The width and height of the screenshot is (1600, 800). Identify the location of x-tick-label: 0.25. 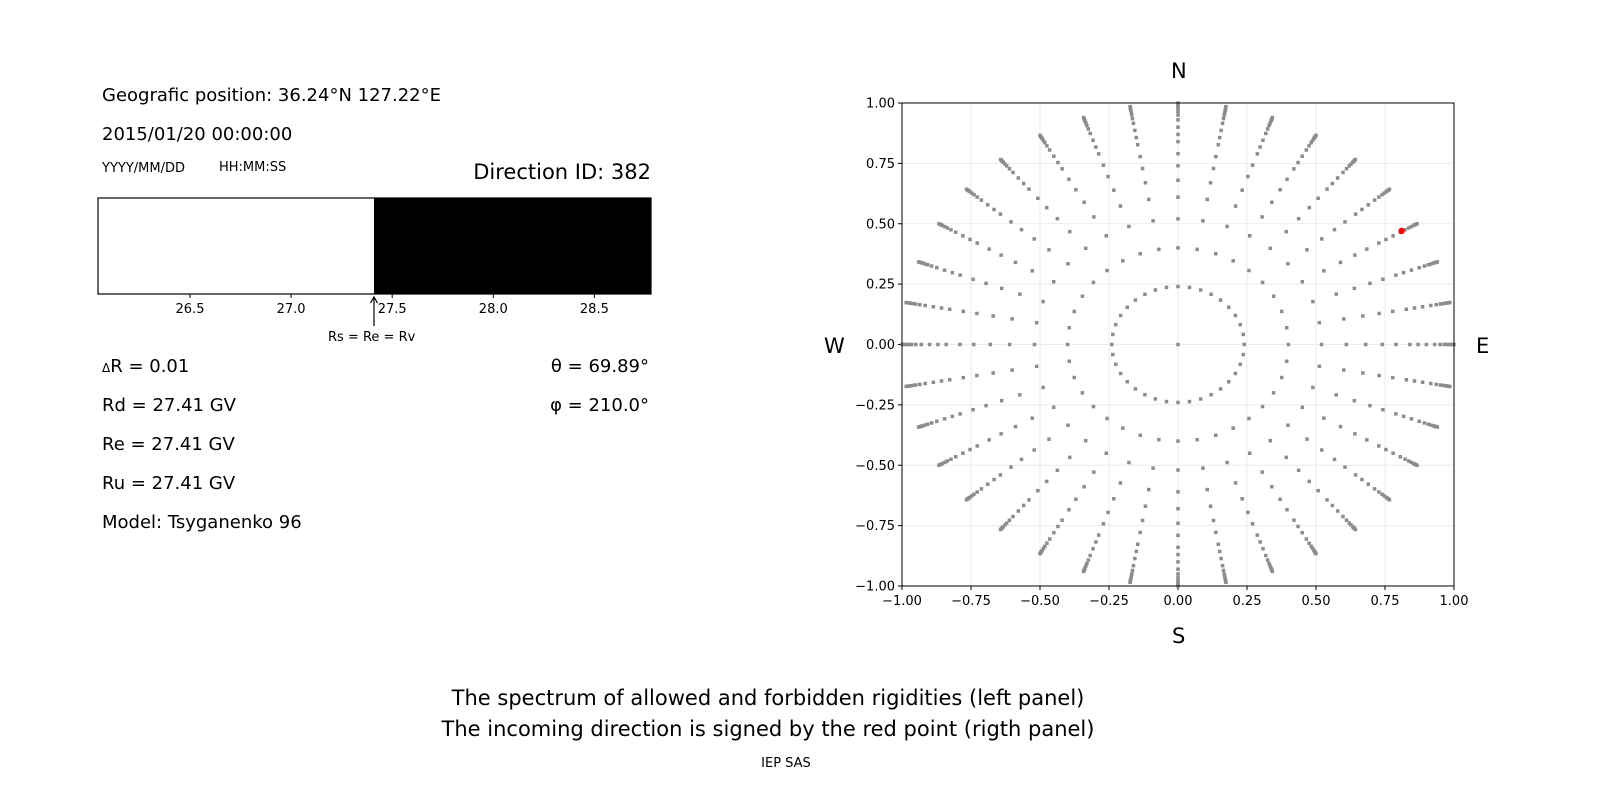
(1247, 601).